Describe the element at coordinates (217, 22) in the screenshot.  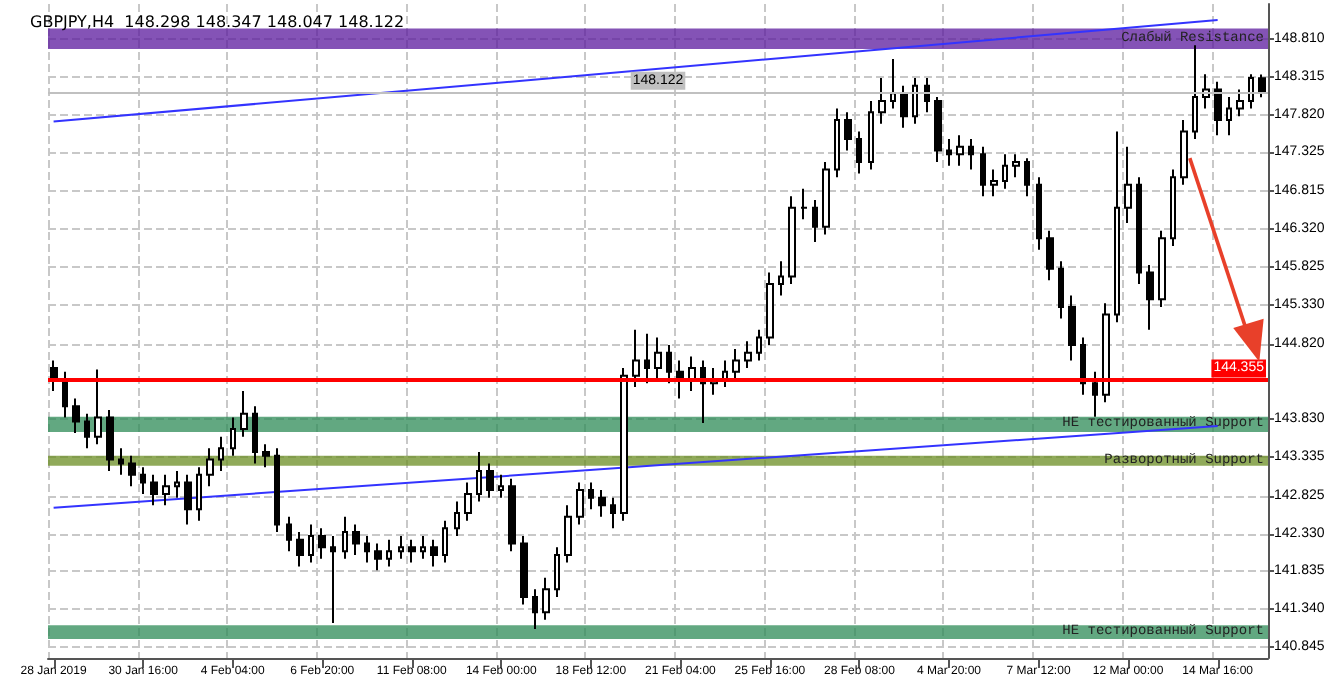
I see `text: GBPJPY,H4 148.298 148.347 148.047 148.122` at that location.